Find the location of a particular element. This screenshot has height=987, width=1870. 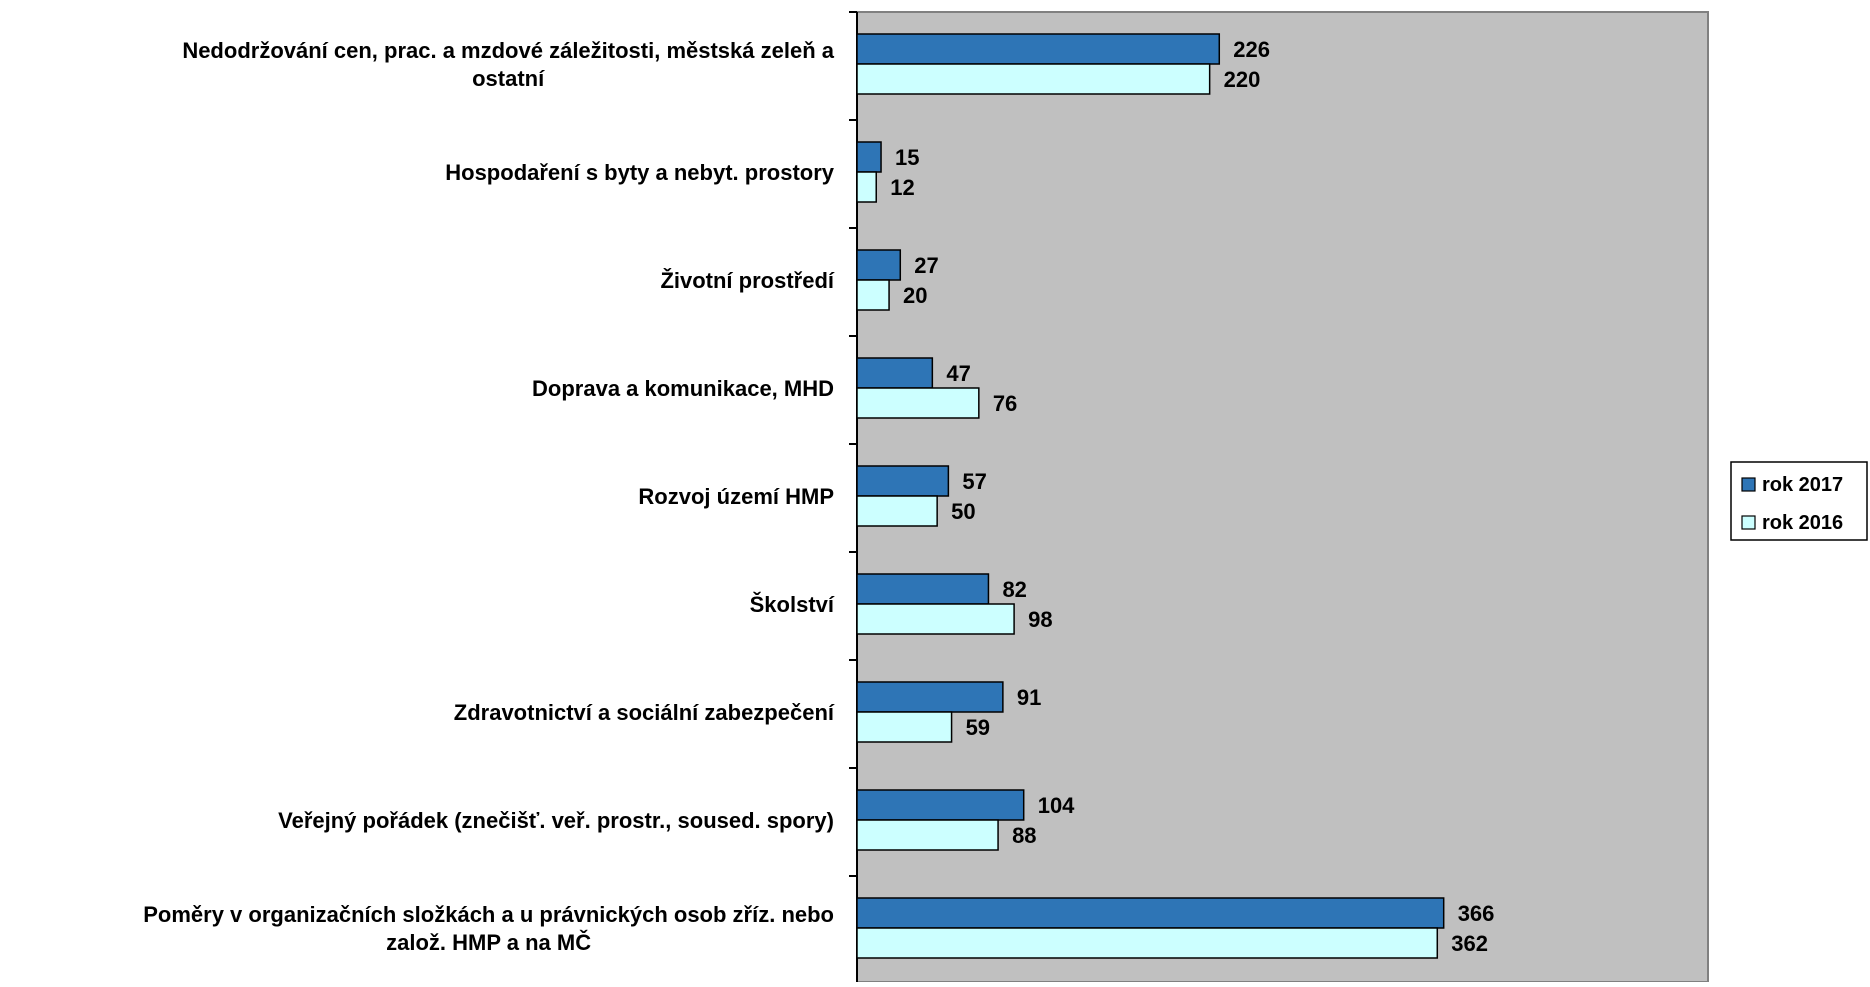

legend: rok 2017 rok 2016 is located at coordinates (1799, 501).